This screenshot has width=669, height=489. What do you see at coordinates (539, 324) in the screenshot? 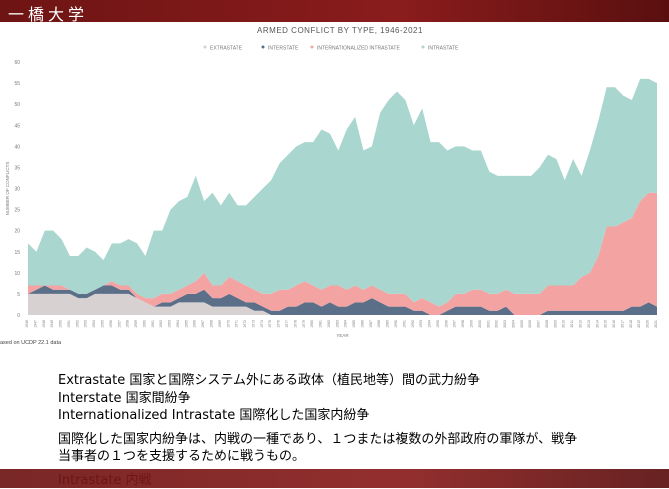
I see `x-tick-label: 2007` at bounding box center [539, 324].